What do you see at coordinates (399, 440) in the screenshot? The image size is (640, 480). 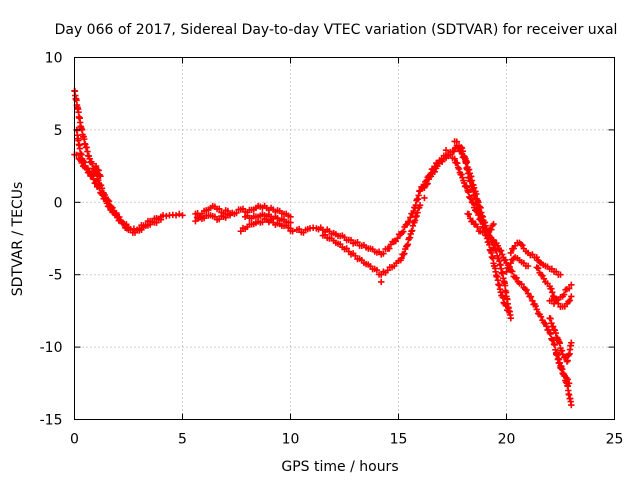 I see `x-tick-label: 15` at bounding box center [399, 440].